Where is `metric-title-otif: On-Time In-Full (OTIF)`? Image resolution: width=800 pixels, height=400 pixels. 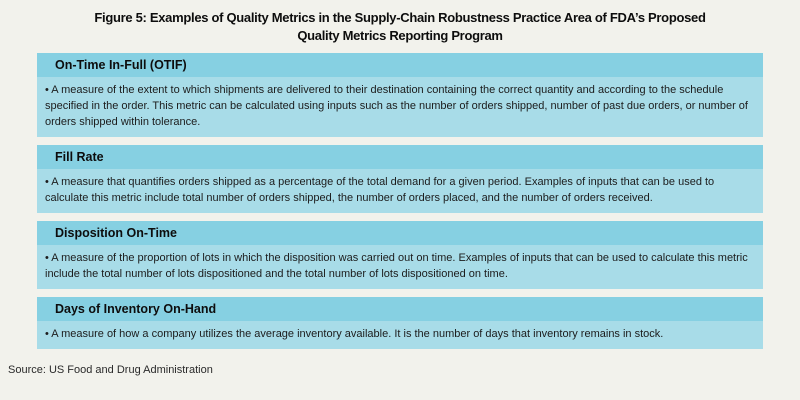 metric-title-otif: On-Time In-Full (OTIF) is located at coordinates (400, 65).